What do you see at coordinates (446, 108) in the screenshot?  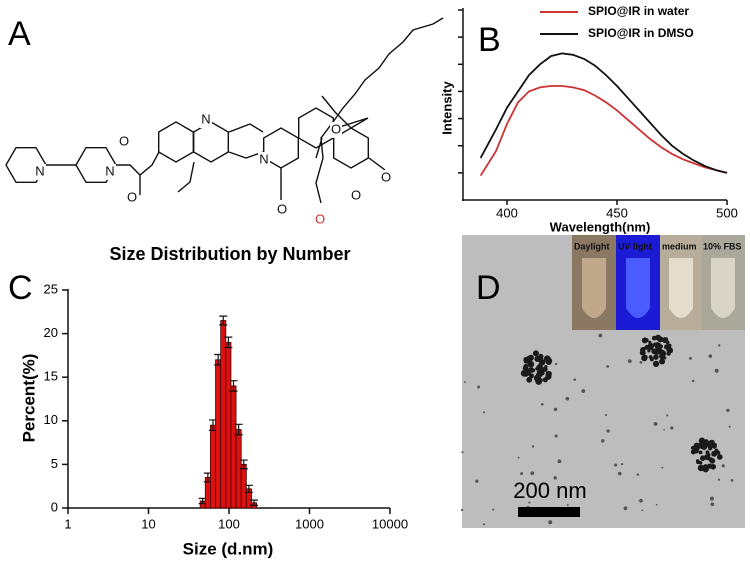 I see `y-axis-label: Intensity` at bounding box center [446, 108].